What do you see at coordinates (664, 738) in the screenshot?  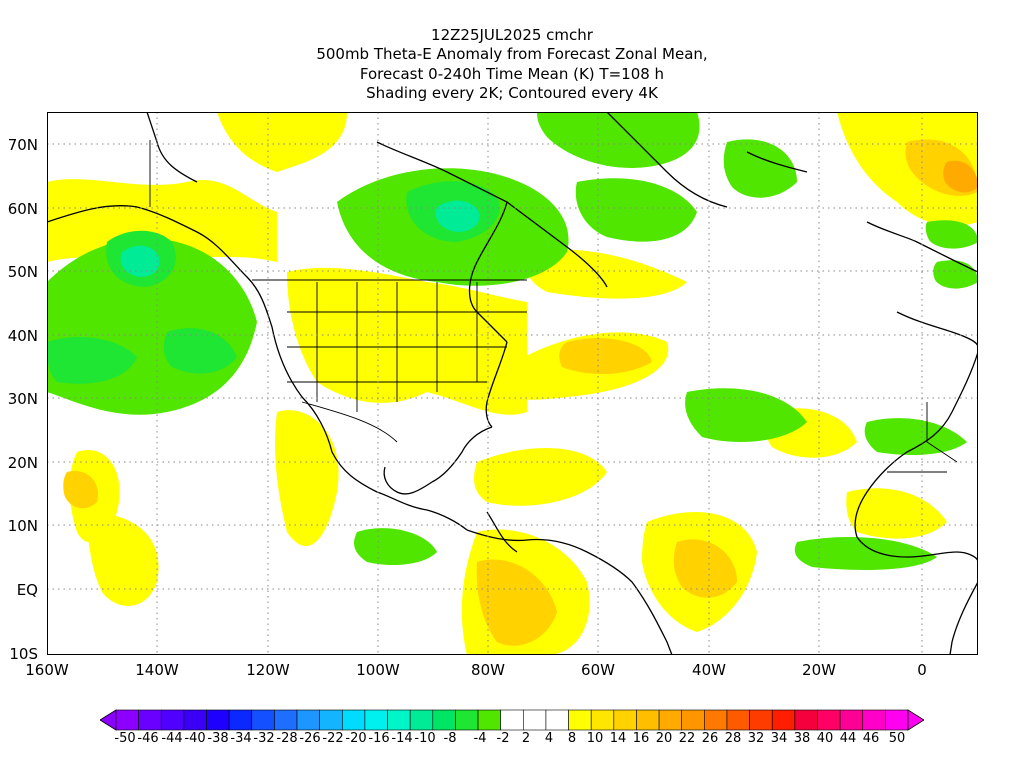 I see `colorbar-label: 20` at bounding box center [664, 738].